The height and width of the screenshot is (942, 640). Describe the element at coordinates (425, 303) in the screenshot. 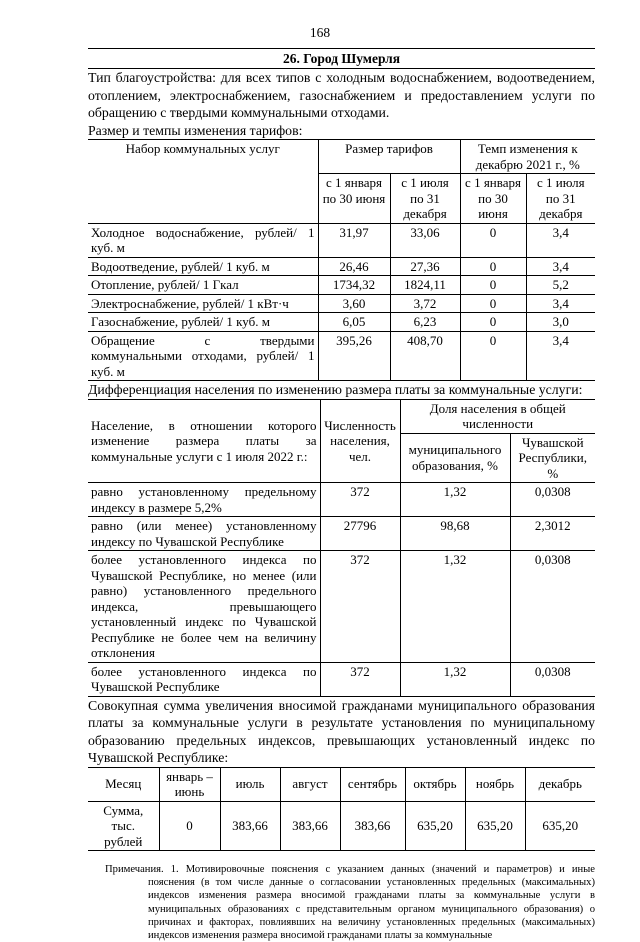

I see `value-cell: 3,72` at that location.